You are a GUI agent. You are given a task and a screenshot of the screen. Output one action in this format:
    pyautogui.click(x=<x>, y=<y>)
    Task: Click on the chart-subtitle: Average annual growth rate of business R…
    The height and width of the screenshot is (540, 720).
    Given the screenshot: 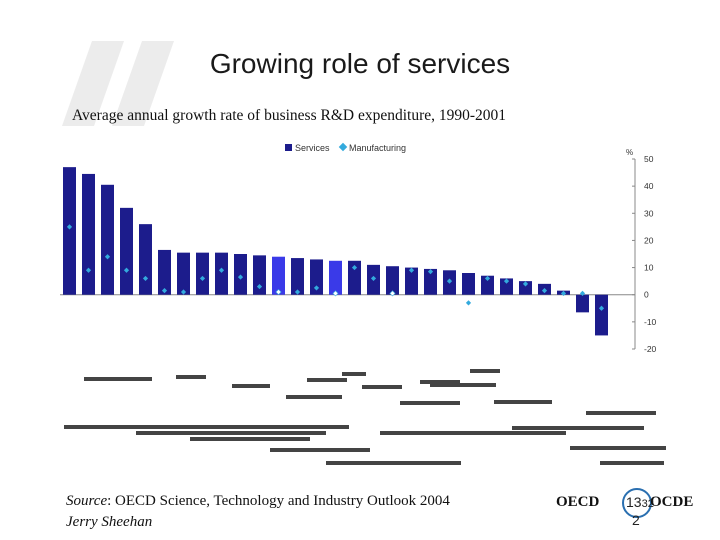 What is the action you would take?
    pyautogui.click(x=289, y=115)
    